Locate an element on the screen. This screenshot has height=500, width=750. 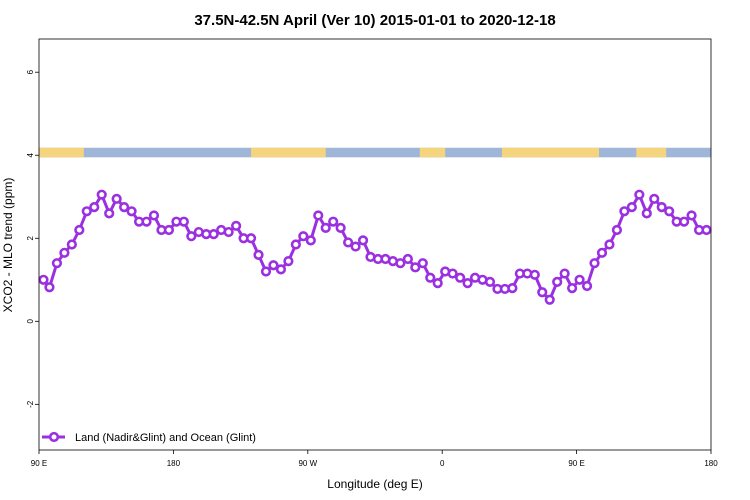
y-axis-label: XCO2 - MLO trend (ppm) is located at coordinates (8, 245).